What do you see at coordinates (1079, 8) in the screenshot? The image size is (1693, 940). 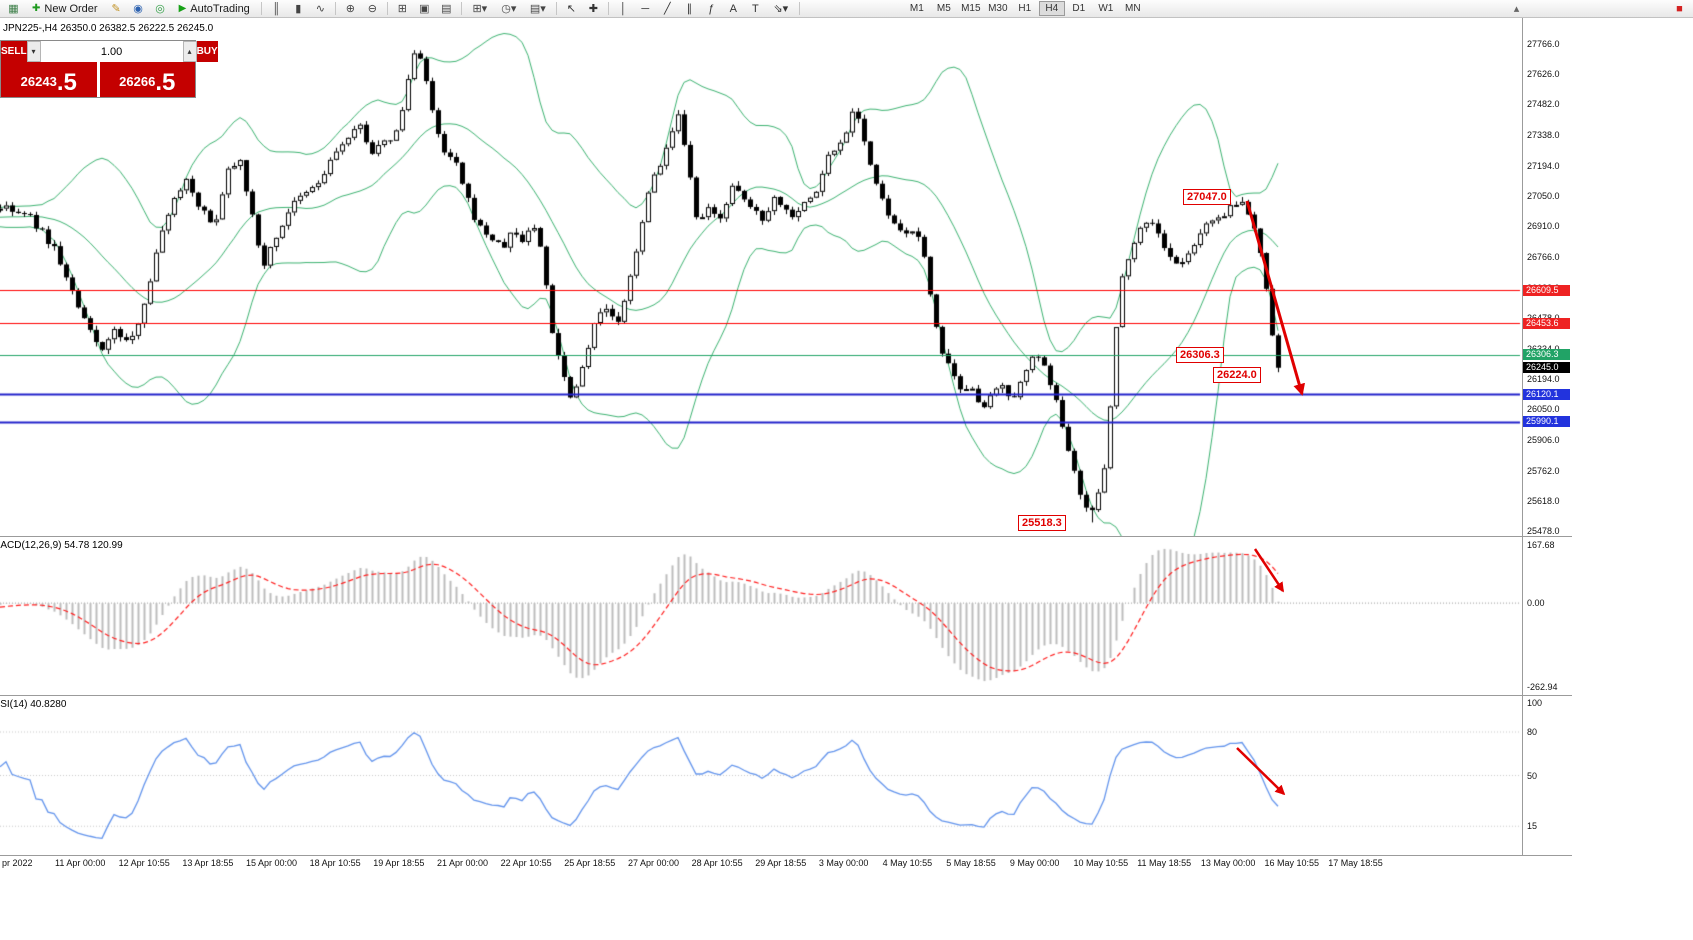 I see `timeframe-button-d1: D1` at bounding box center [1079, 8].